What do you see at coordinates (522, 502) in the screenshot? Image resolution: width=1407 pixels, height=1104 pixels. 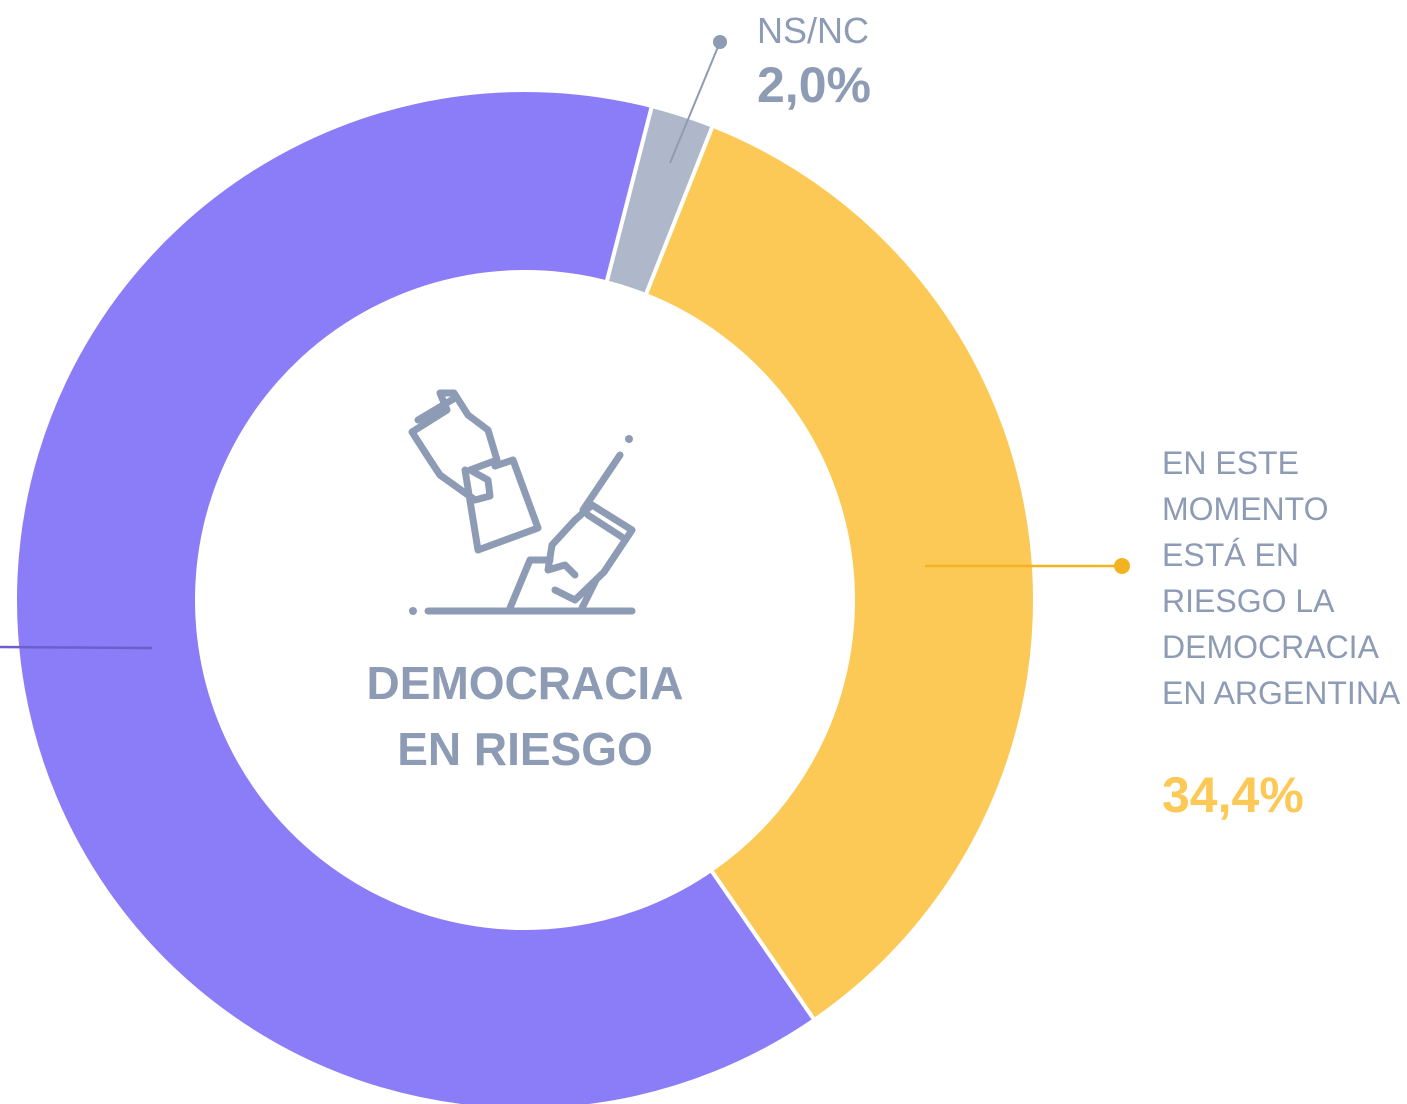 I see `ballot-icon` at bounding box center [522, 502].